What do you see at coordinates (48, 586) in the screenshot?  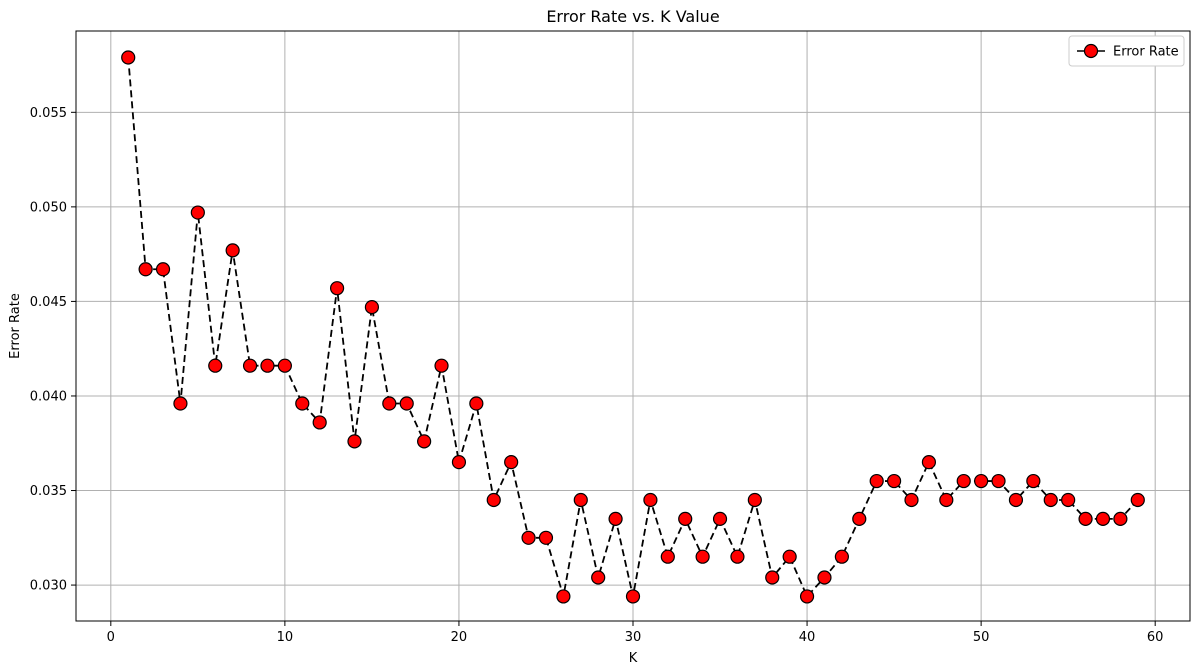 I see `y-tick-label-0: 0.030` at bounding box center [48, 586].